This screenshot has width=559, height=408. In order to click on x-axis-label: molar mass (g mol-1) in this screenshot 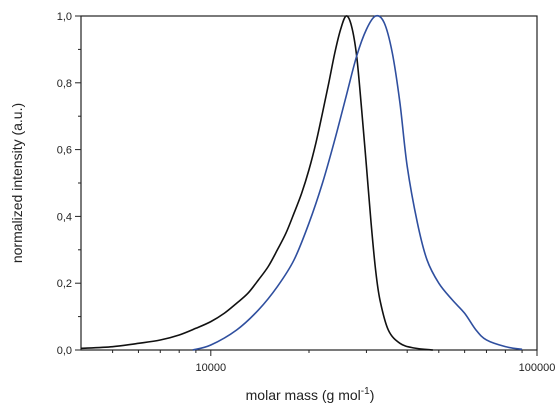, I will do `click(310, 394)`.